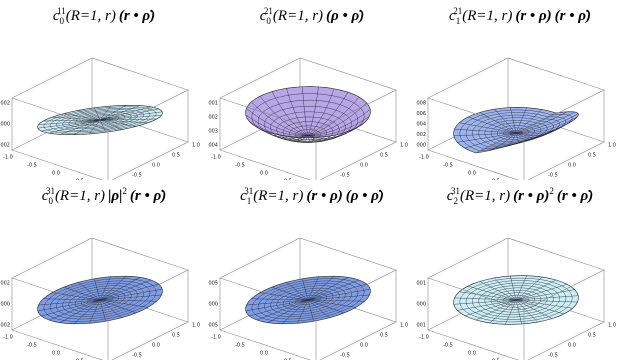 This screenshot has height=360, width=625. What do you see at coordinates (364, 346) in the screenshot?
I see `y-tick-label: 0.0` at bounding box center [364, 346].